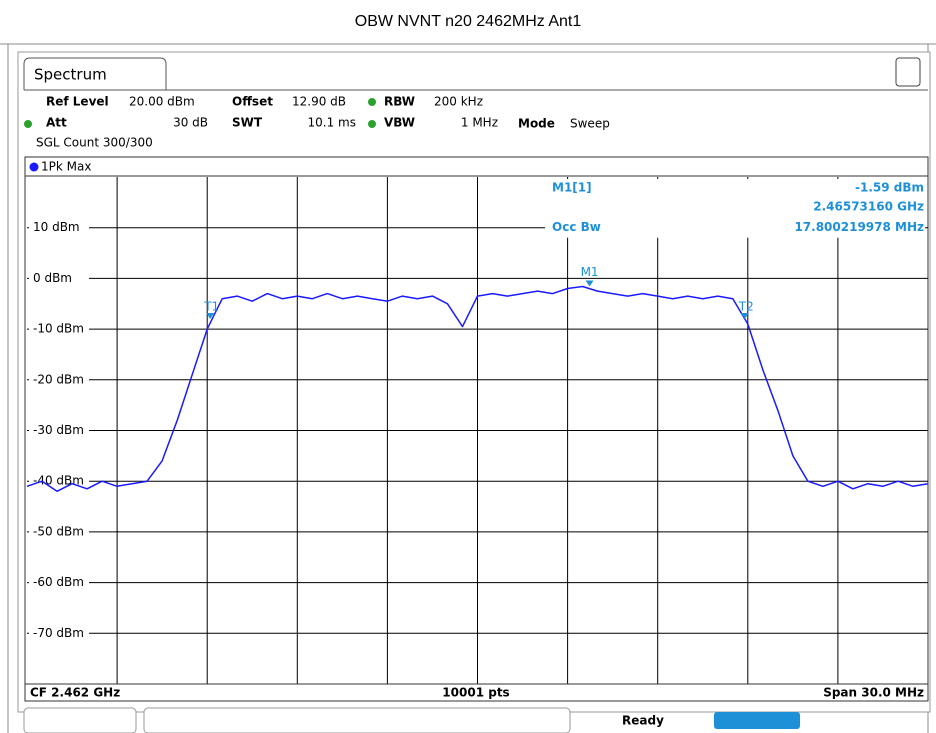 The width and height of the screenshot is (936, 733). Describe the element at coordinates (399, 102) in the screenshot. I see `setting-label: RBW` at that location.